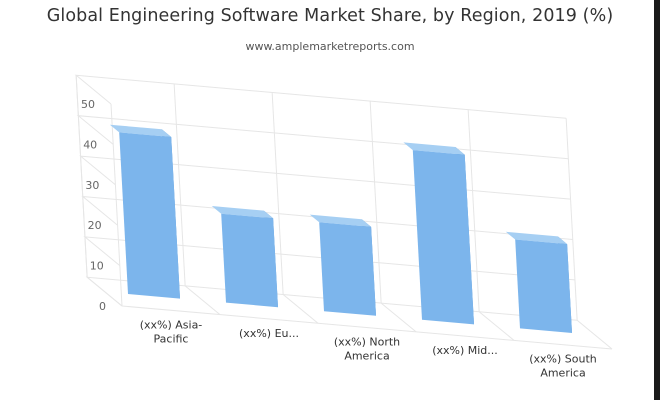 Image resolution: width=660 pixels, height=400 pixels. I want to click on y-tick-label: 50, so click(88, 104).